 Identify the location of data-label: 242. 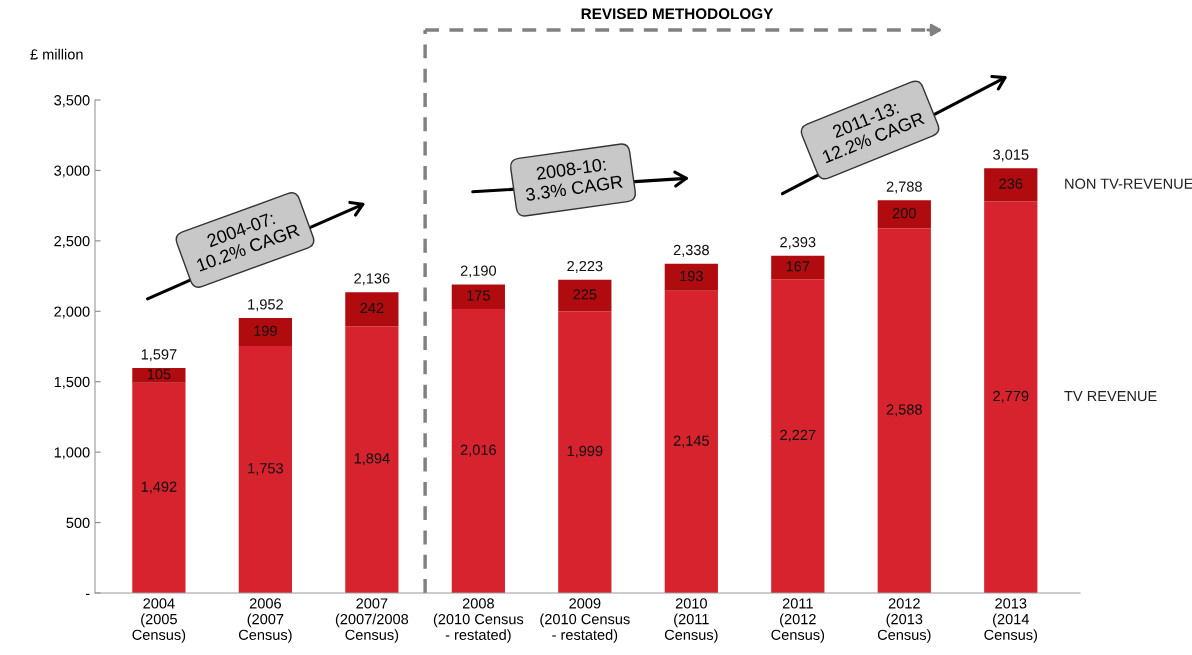
(372, 307).